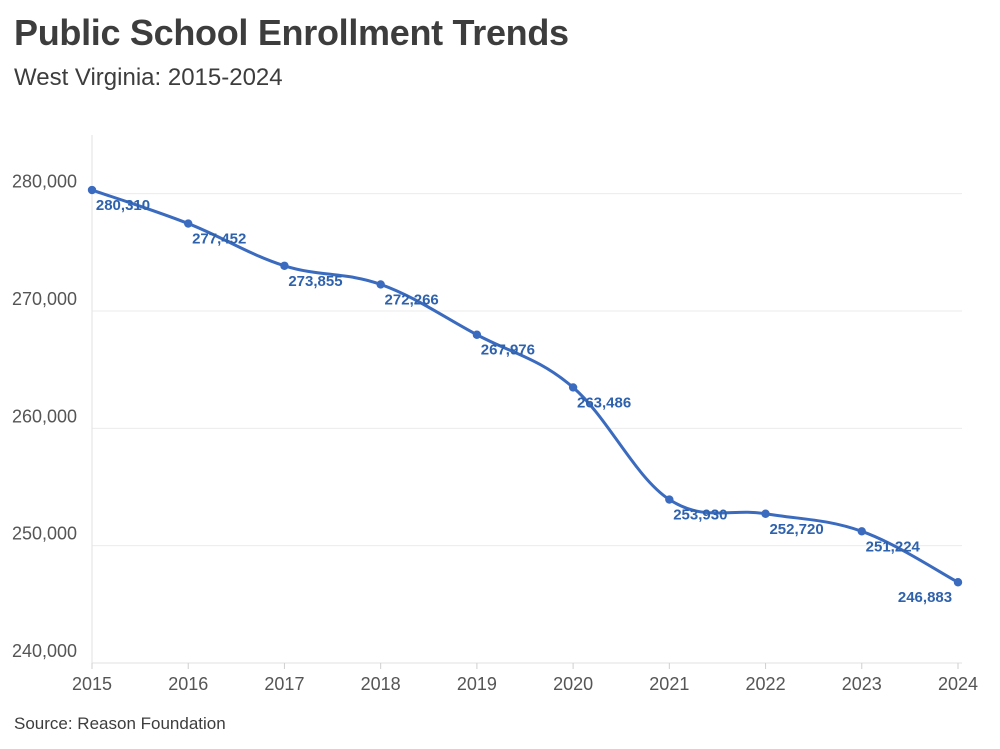 This screenshot has height=749, width=1000. Describe the element at coordinates (44, 651) in the screenshot. I see `y-tick-label: 240,000` at that location.